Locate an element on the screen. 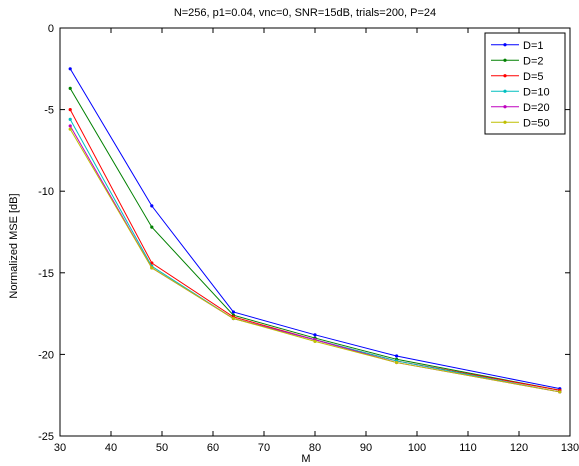  legend-box is located at coordinates (525, 83).